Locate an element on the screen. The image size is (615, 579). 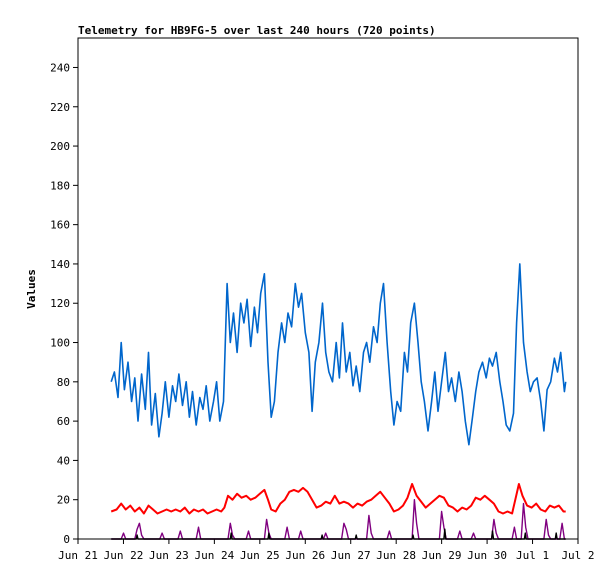
y-tick-label: 40 is located at coordinates (63, 460).